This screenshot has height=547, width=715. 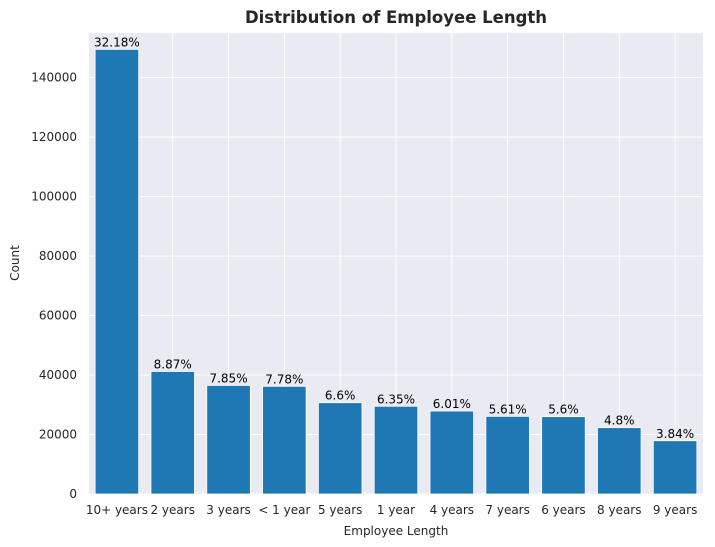 What do you see at coordinates (508, 409) in the screenshot?
I see `bar-data-label: 5.61%` at bounding box center [508, 409].